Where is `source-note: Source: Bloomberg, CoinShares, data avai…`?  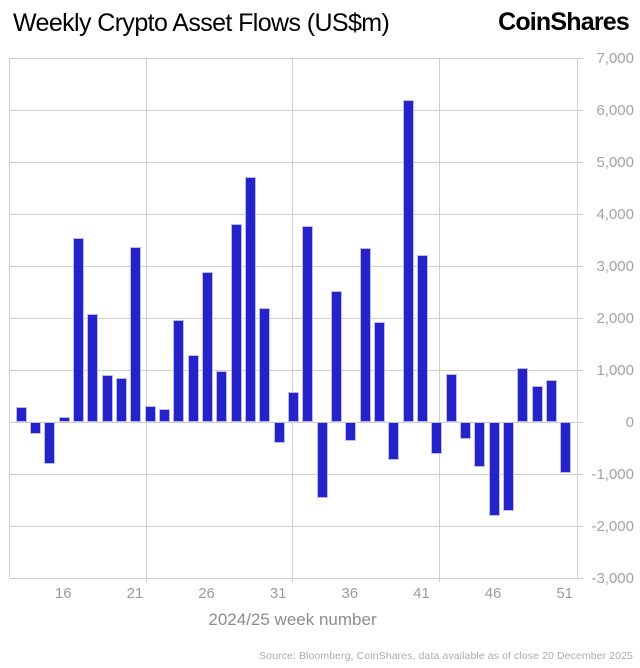
source-note: Source: Bloomberg, CoinShares, data avai… is located at coordinates (446, 656).